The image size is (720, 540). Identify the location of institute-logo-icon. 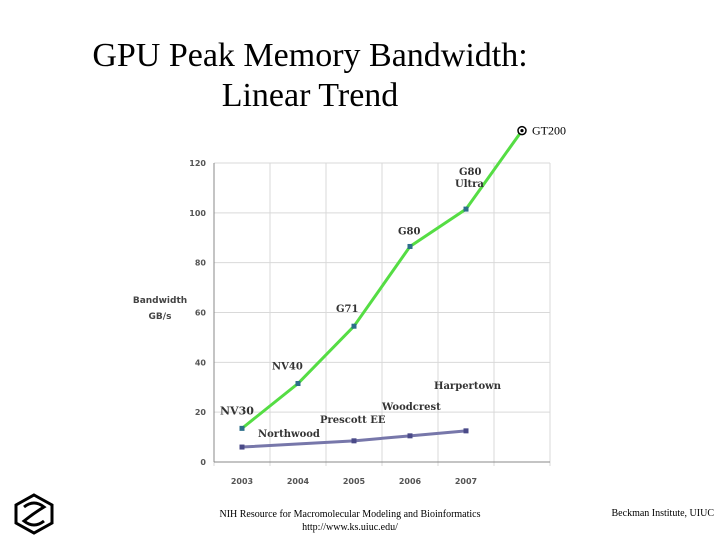
(34, 514).